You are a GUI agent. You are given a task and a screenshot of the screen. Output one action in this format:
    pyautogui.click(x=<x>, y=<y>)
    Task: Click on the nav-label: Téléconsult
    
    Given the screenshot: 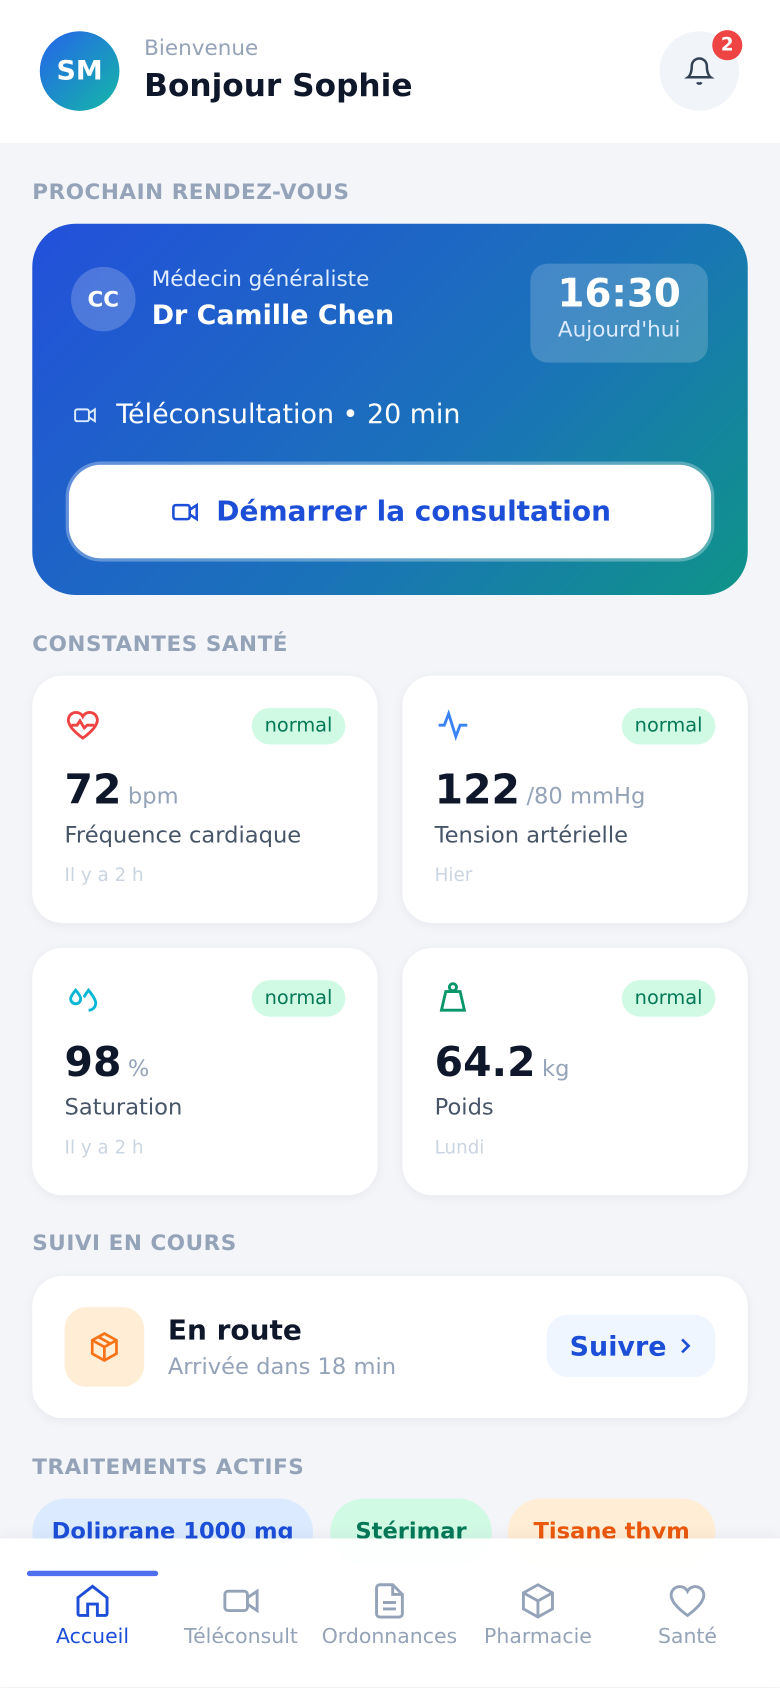 What is the action you would take?
    pyautogui.click(x=241, y=1636)
    